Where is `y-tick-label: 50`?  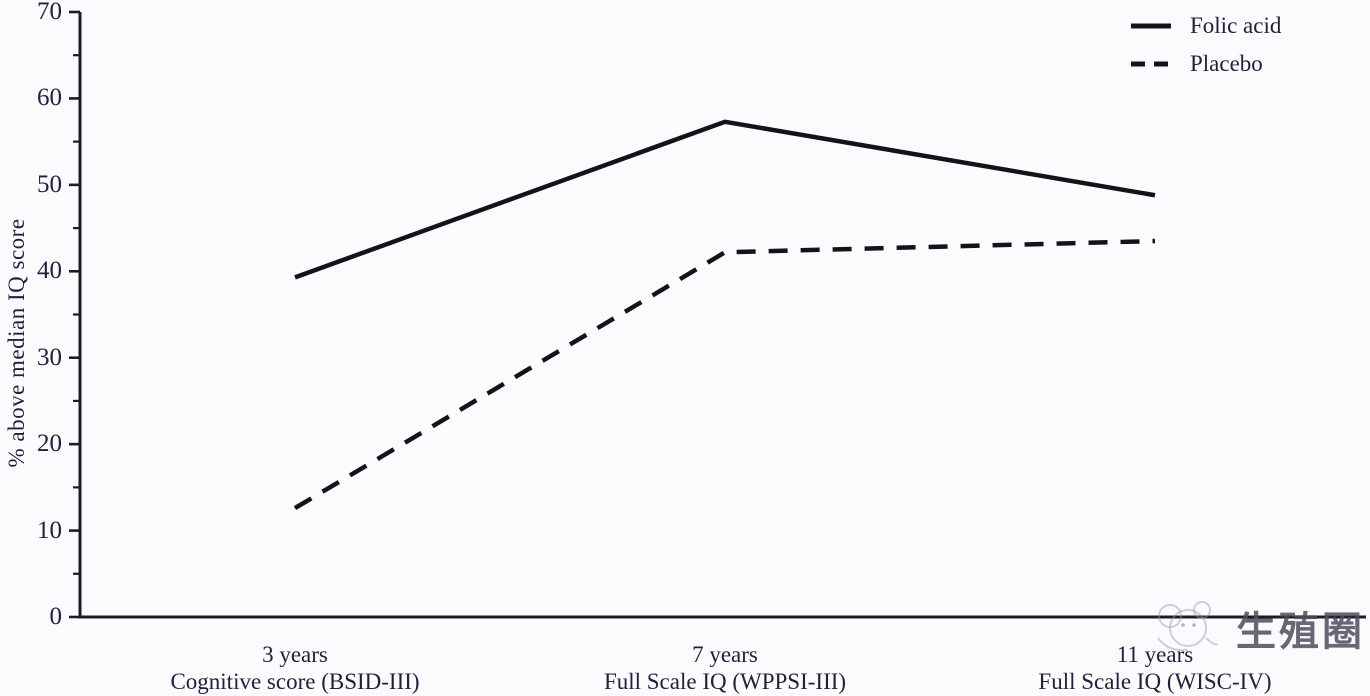
y-tick-label: 50 is located at coordinates (49, 184).